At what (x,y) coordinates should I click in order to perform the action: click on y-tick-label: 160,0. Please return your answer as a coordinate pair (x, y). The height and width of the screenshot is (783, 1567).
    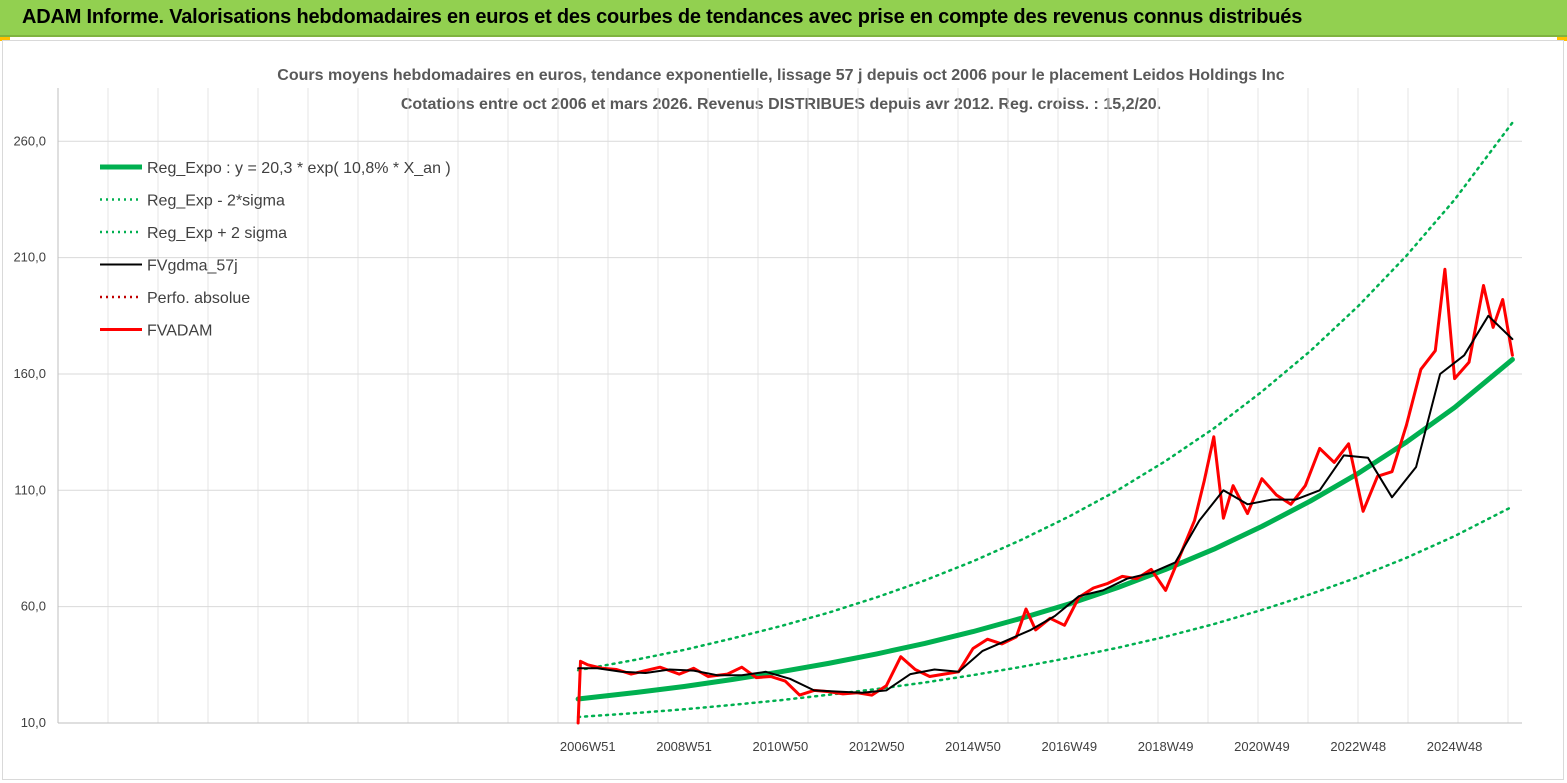
    Looking at the image, I should click on (29, 373).